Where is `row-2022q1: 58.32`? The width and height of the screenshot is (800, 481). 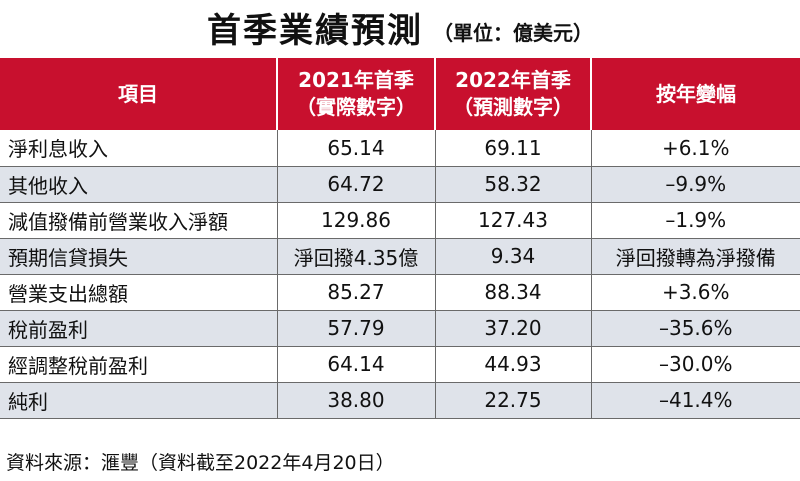 row-2022q1: 58.32 is located at coordinates (513, 184).